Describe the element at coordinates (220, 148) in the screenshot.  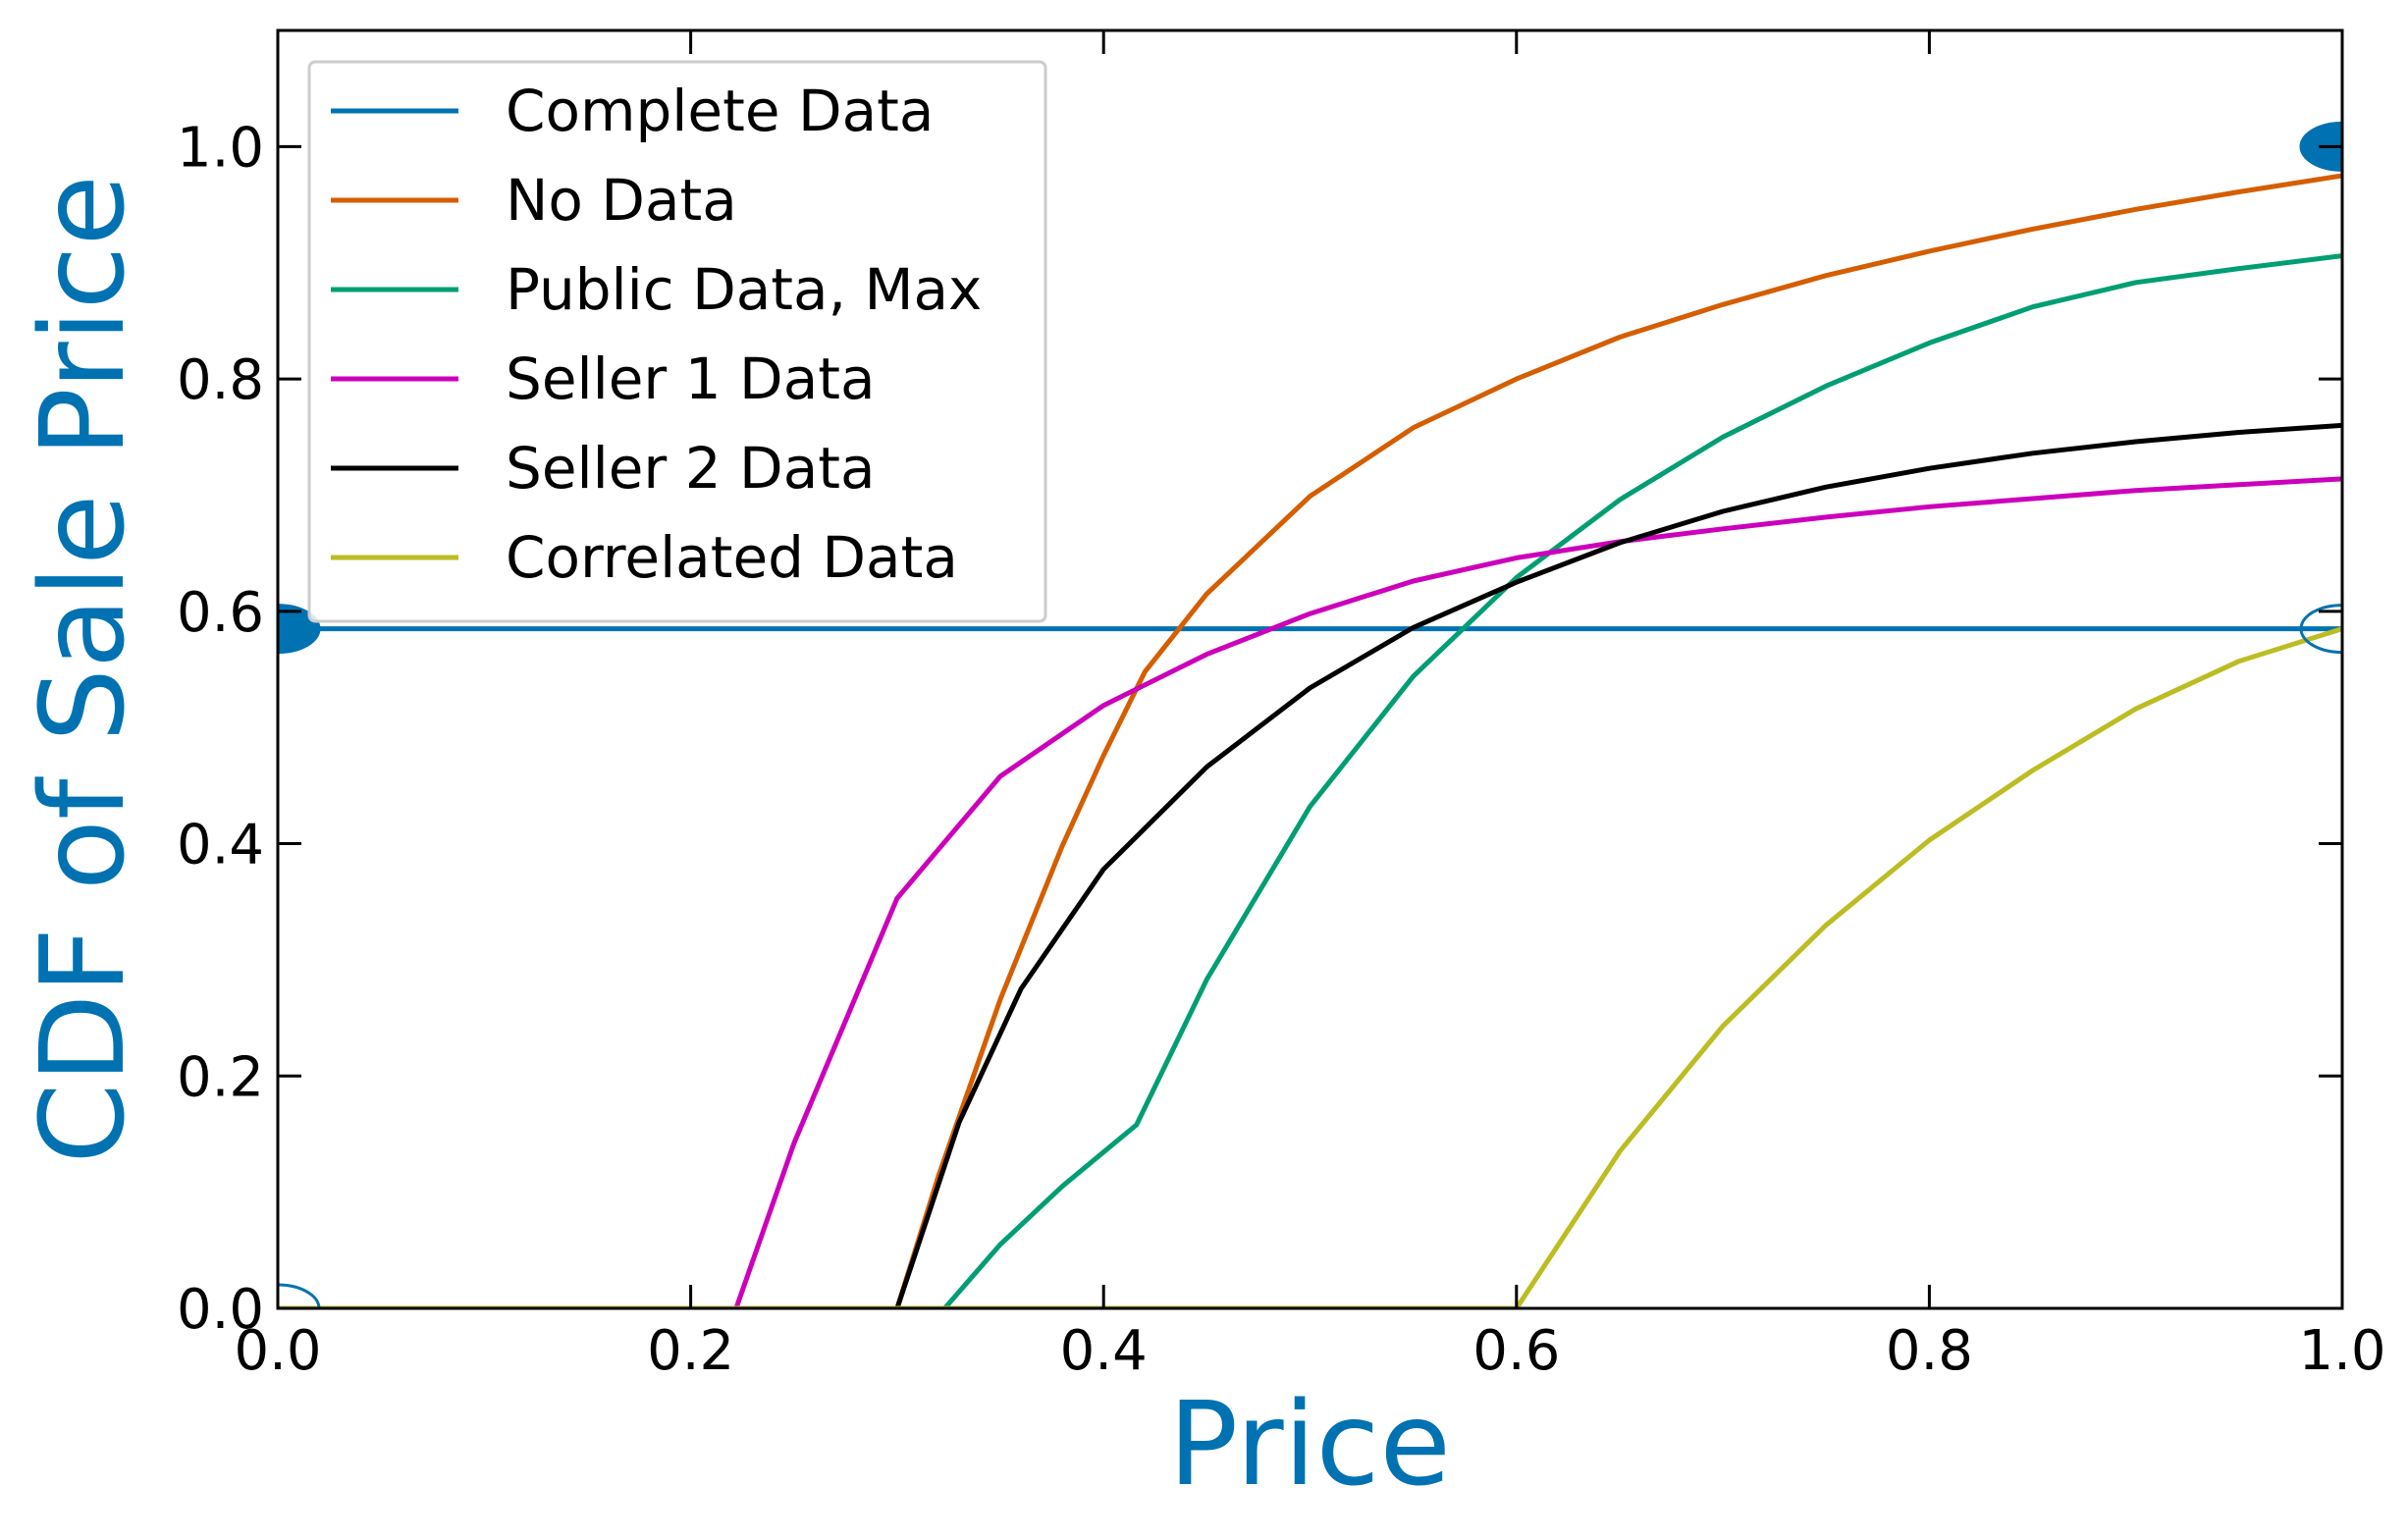
I see `y-tick-label: 1.0` at that location.